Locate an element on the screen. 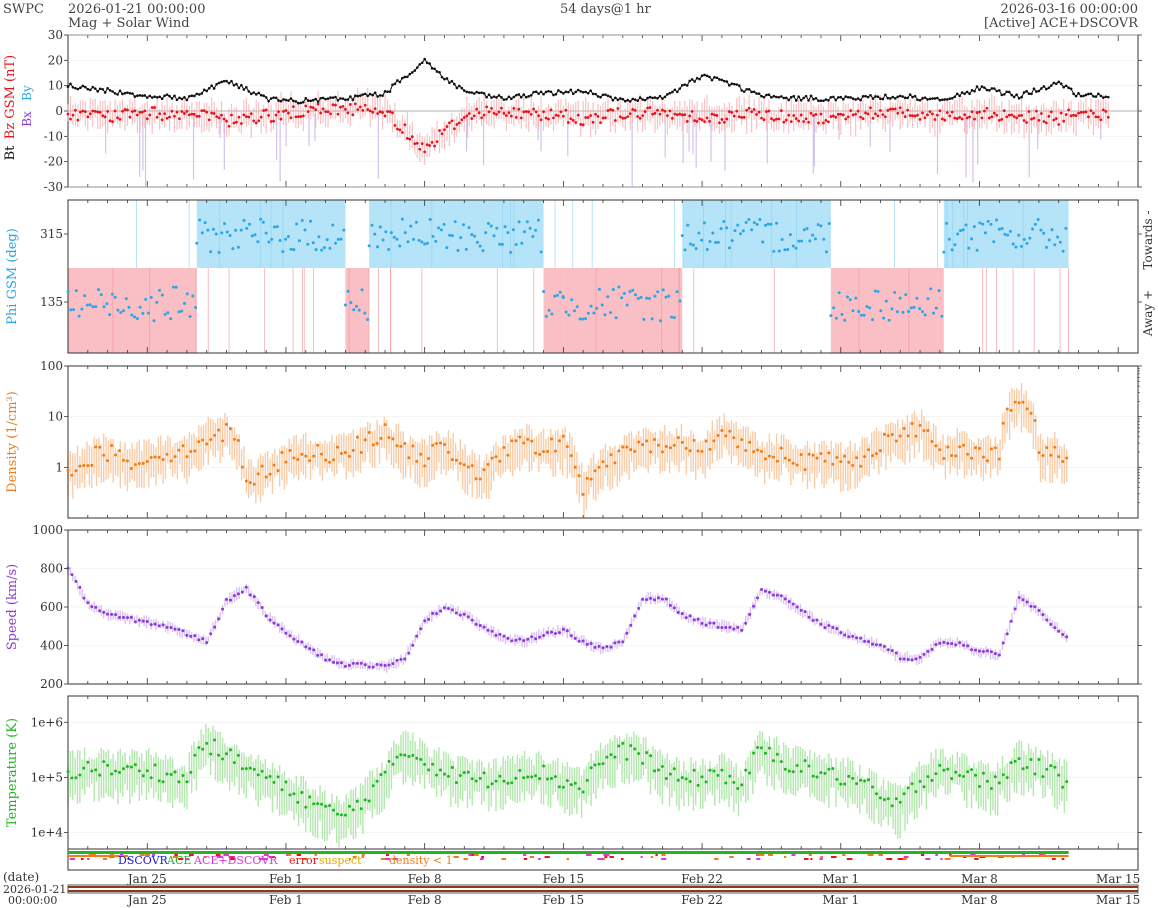  phi-ytick-label: 315 is located at coordinates (51, 234).